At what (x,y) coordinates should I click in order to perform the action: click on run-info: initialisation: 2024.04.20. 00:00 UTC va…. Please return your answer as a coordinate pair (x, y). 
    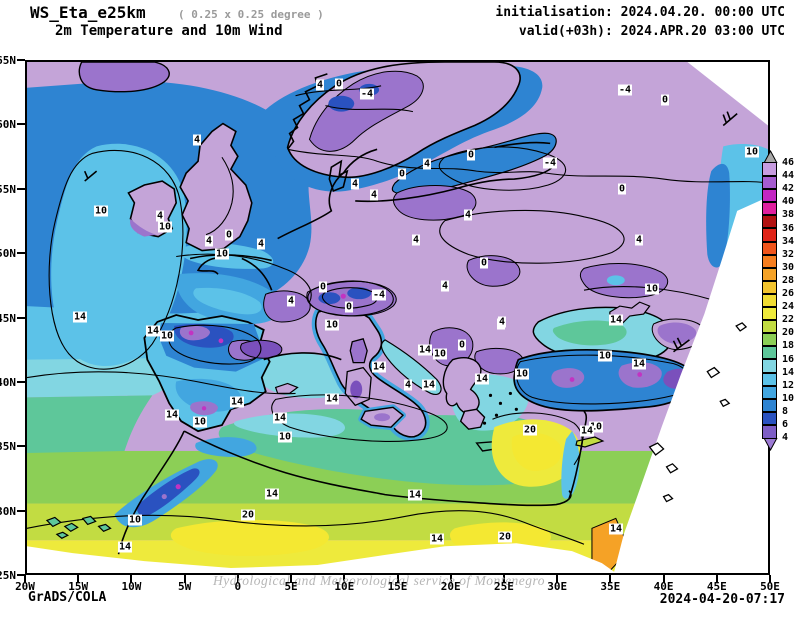
    Looking at the image, I should click on (640, 22).